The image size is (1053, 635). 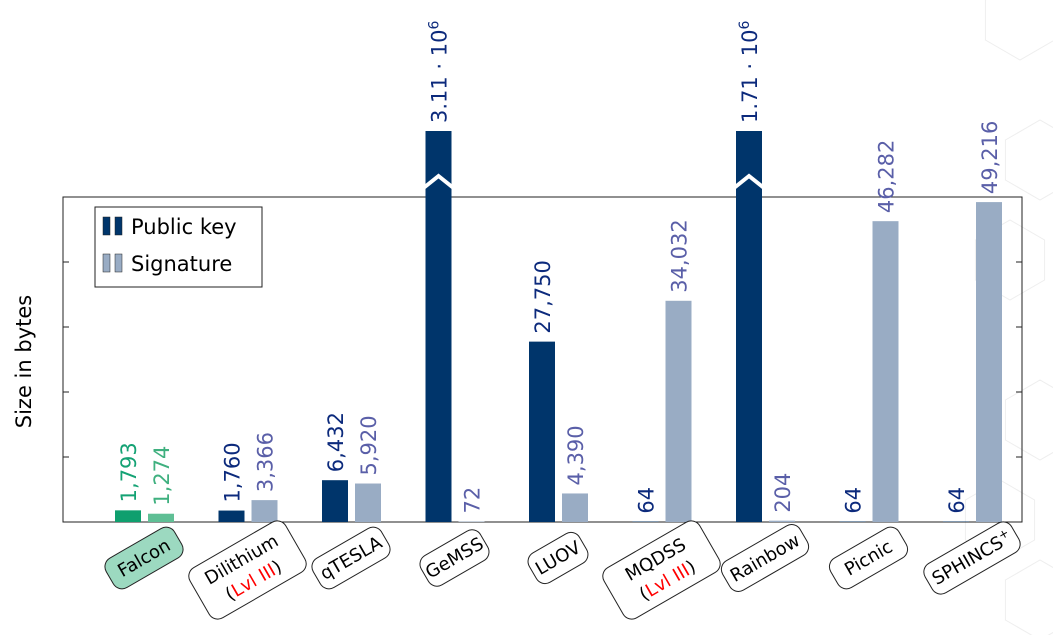 I want to click on value-label-signature: 3,366, so click(x=266, y=462).